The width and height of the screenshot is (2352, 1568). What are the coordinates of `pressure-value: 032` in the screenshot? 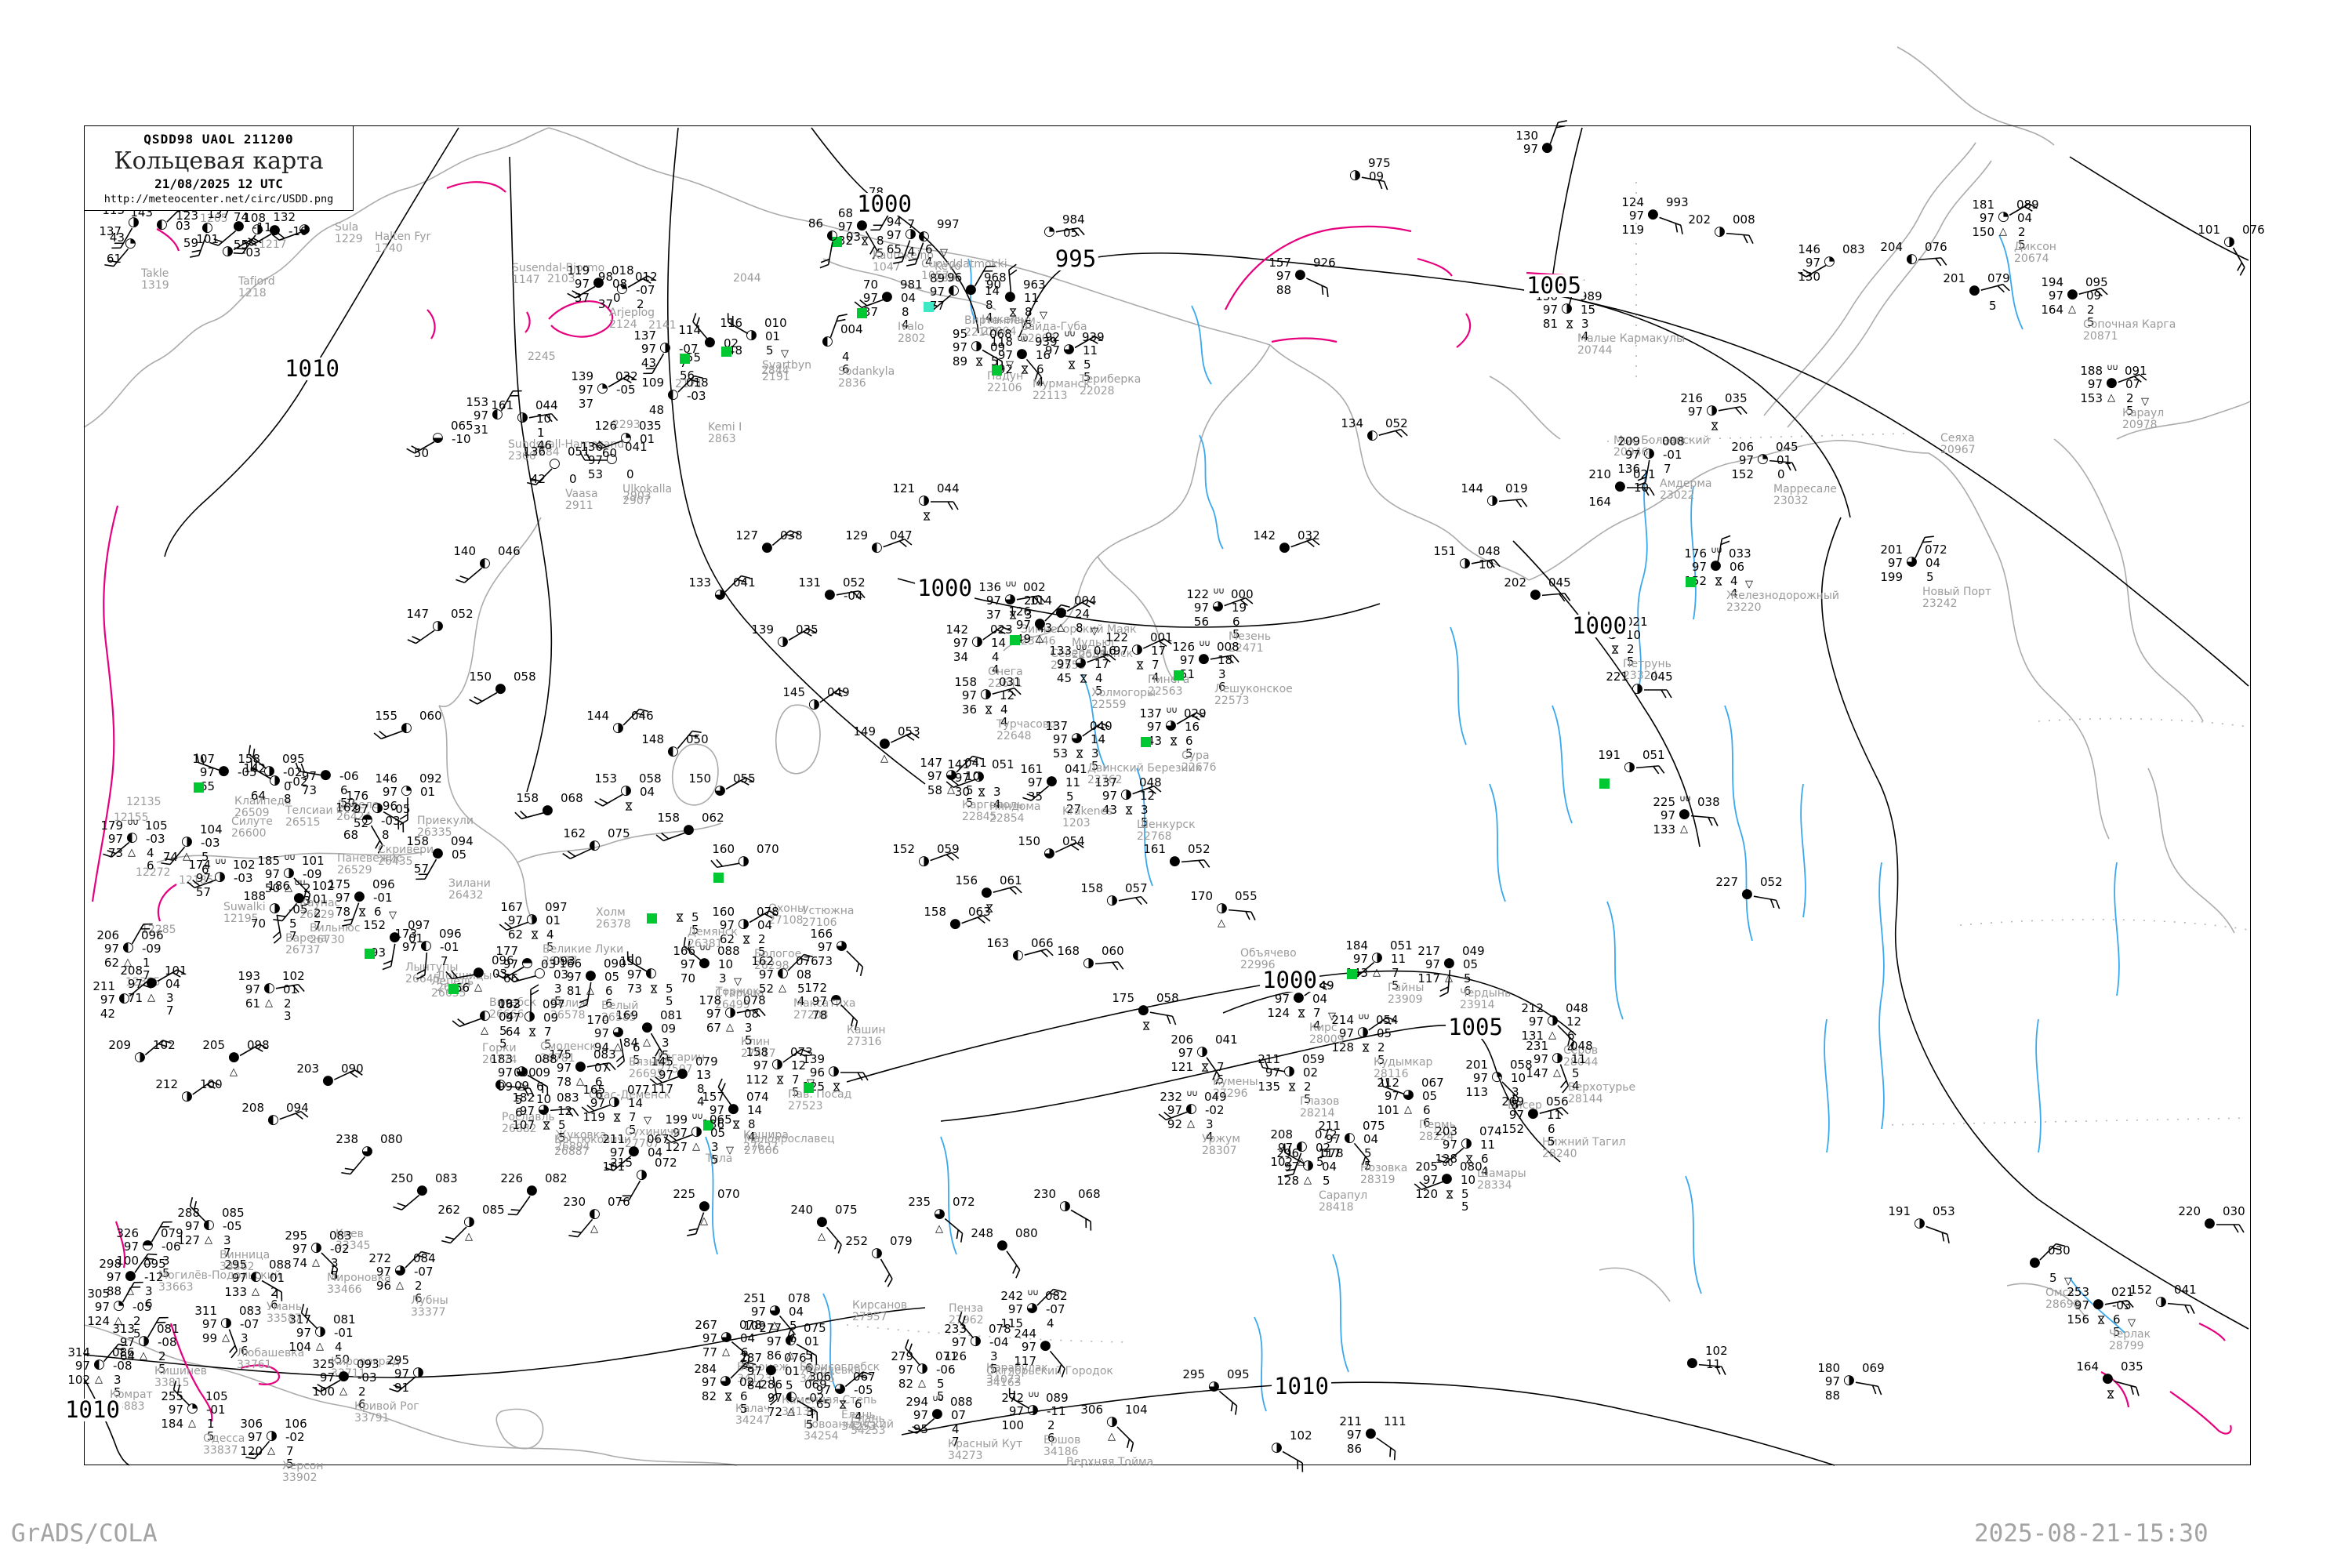 It's located at (626, 376).